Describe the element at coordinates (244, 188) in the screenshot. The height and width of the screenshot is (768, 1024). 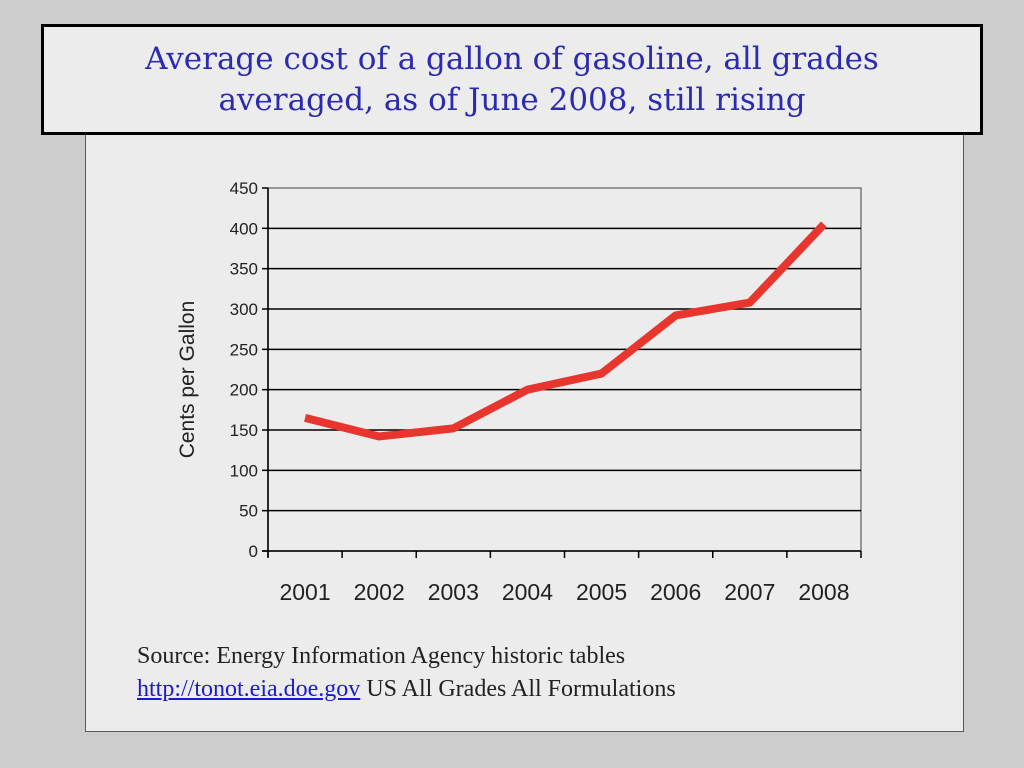
I see `y-tick-label: 450` at that location.